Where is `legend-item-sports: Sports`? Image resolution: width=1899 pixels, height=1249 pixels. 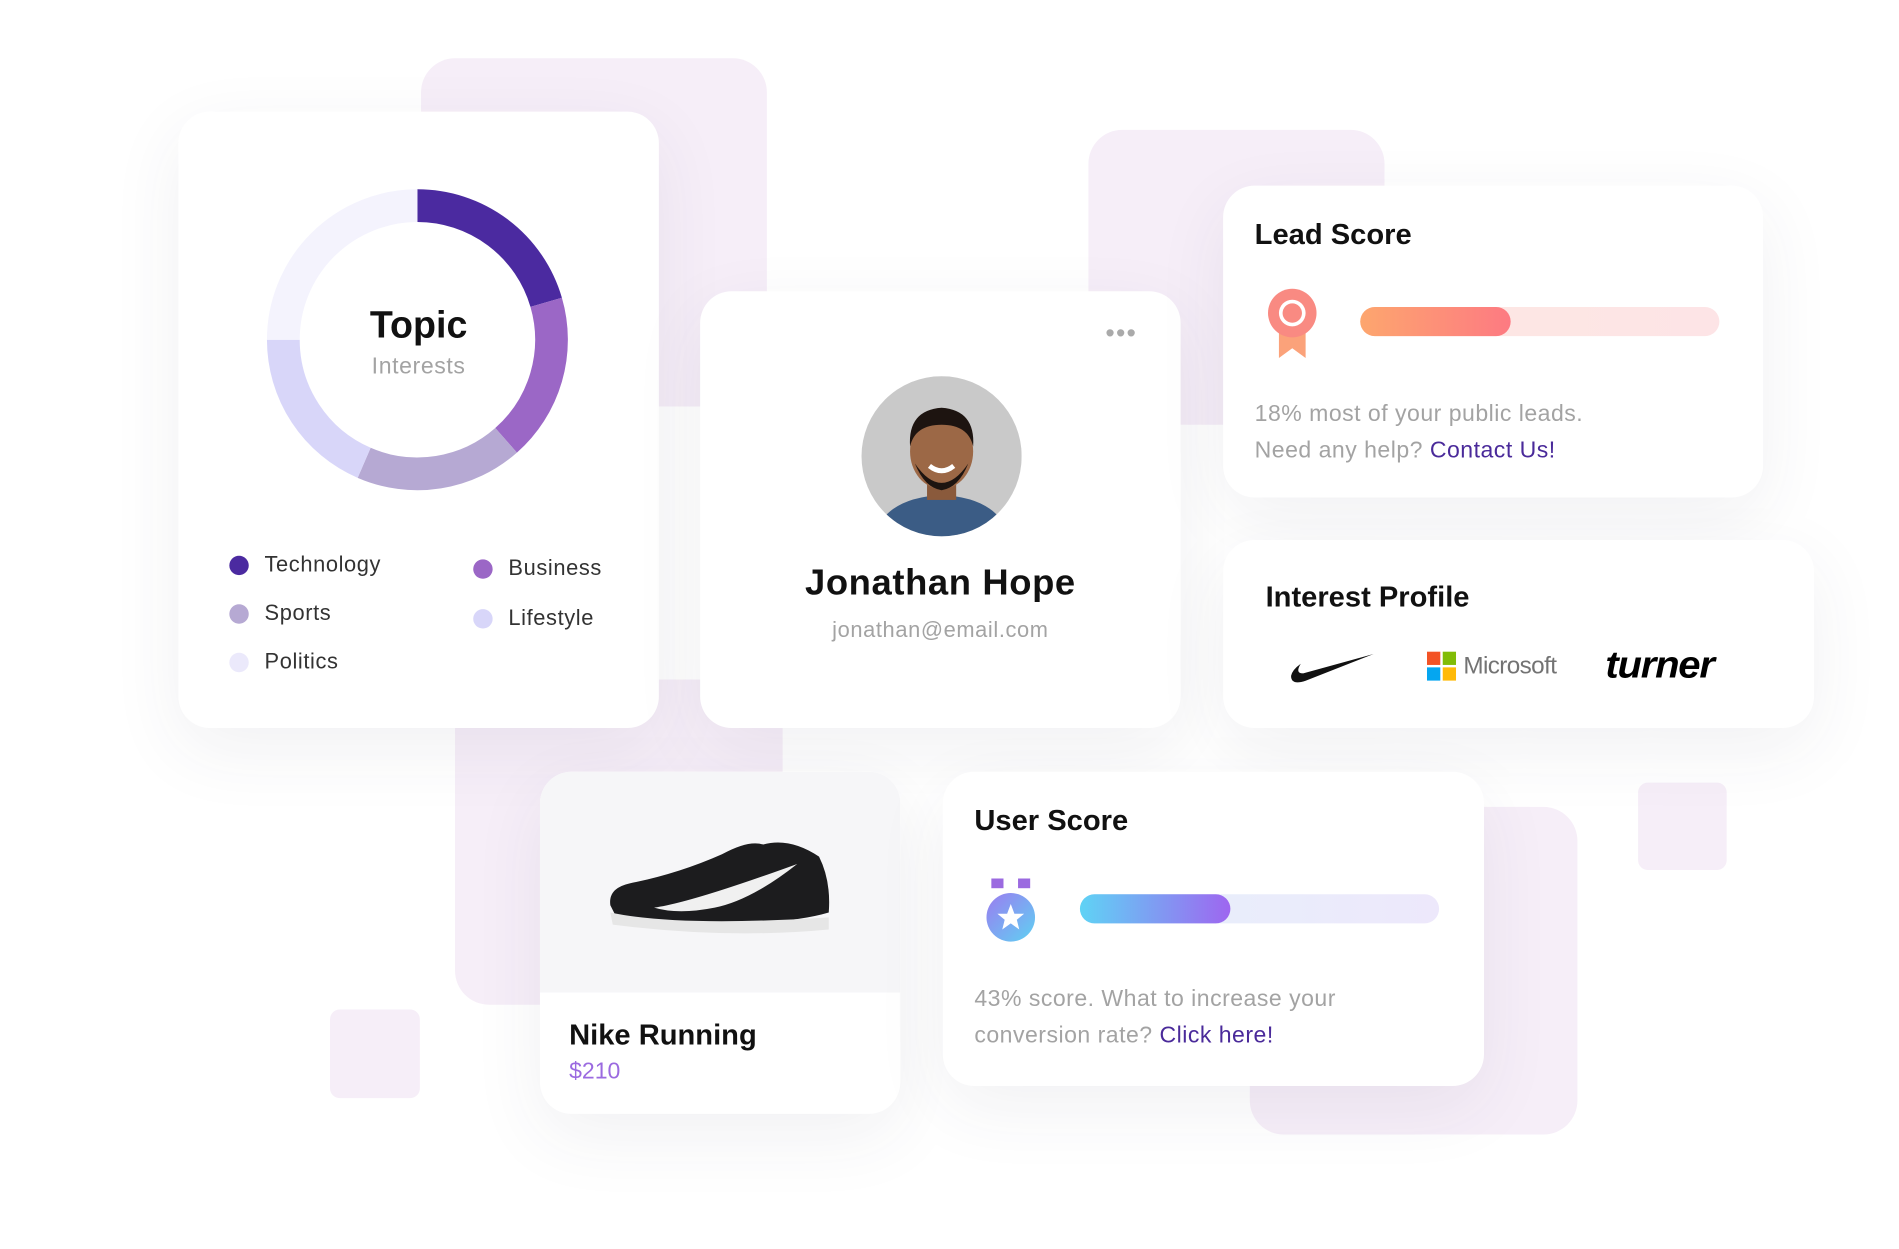 legend-item-sports: Sports is located at coordinates (280, 613).